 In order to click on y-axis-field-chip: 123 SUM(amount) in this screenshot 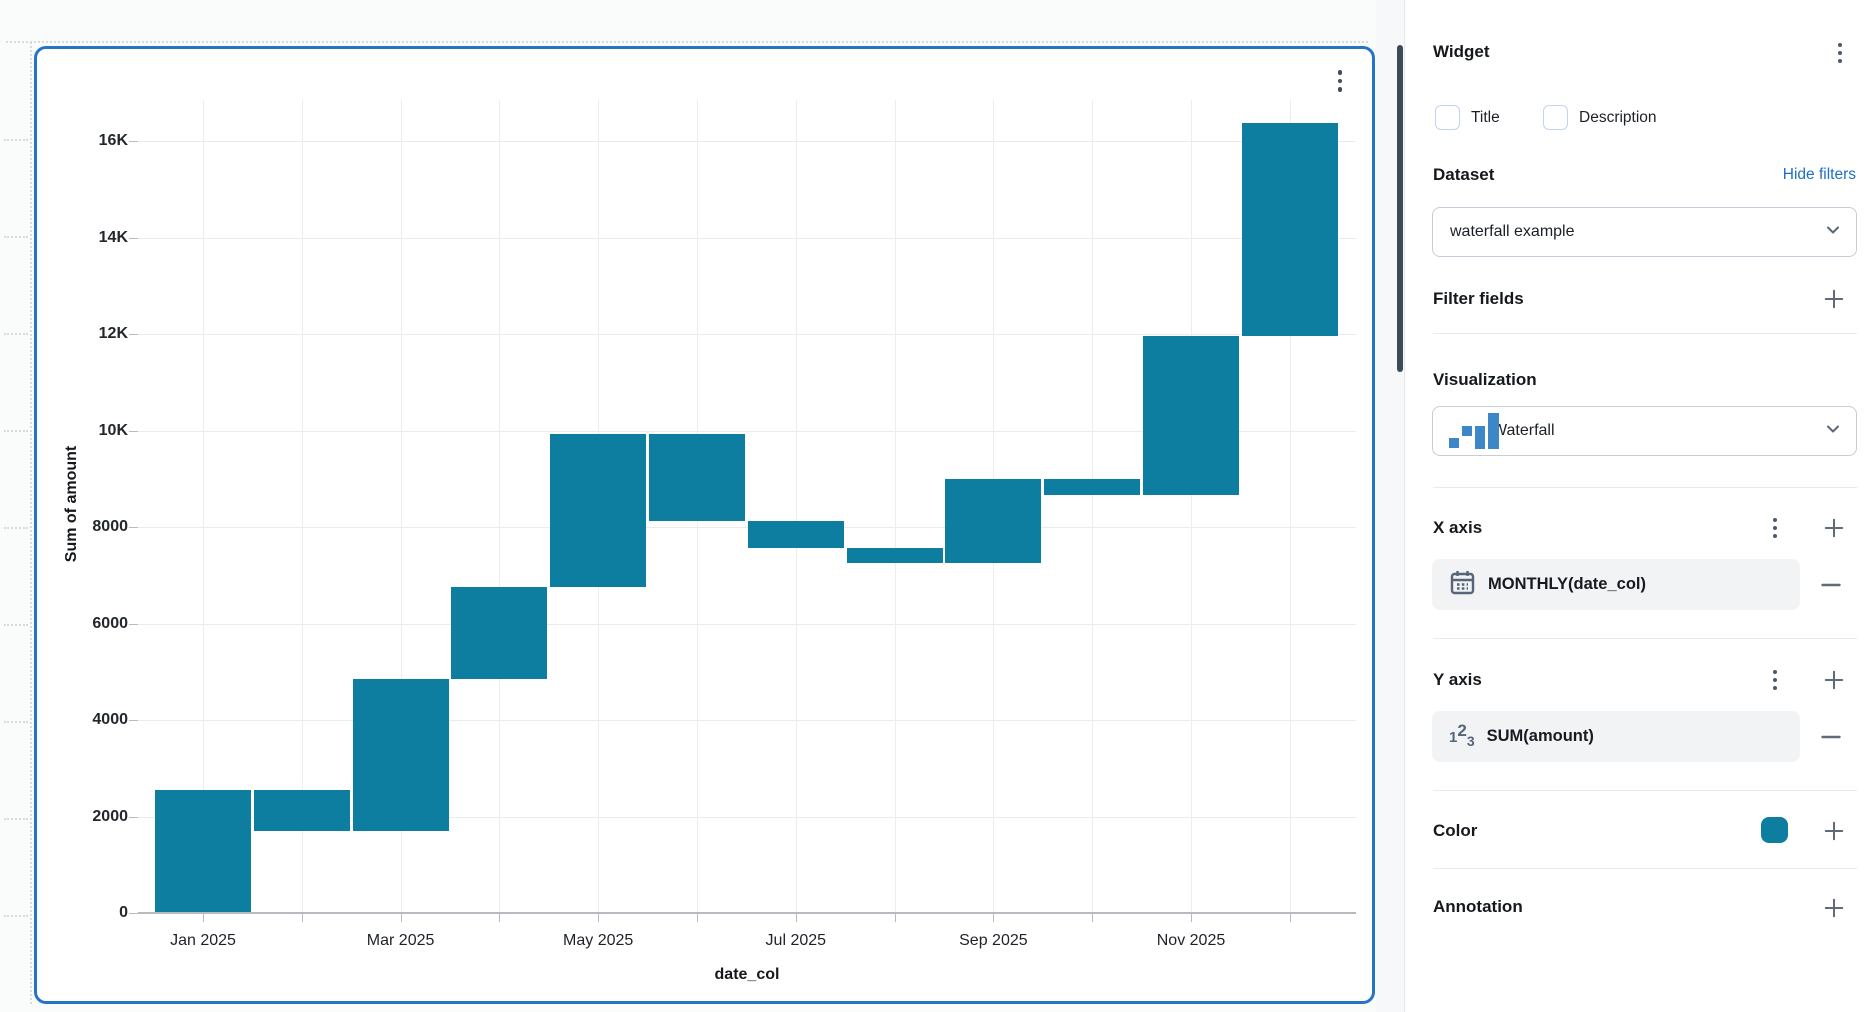, I will do `click(1616, 736)`.